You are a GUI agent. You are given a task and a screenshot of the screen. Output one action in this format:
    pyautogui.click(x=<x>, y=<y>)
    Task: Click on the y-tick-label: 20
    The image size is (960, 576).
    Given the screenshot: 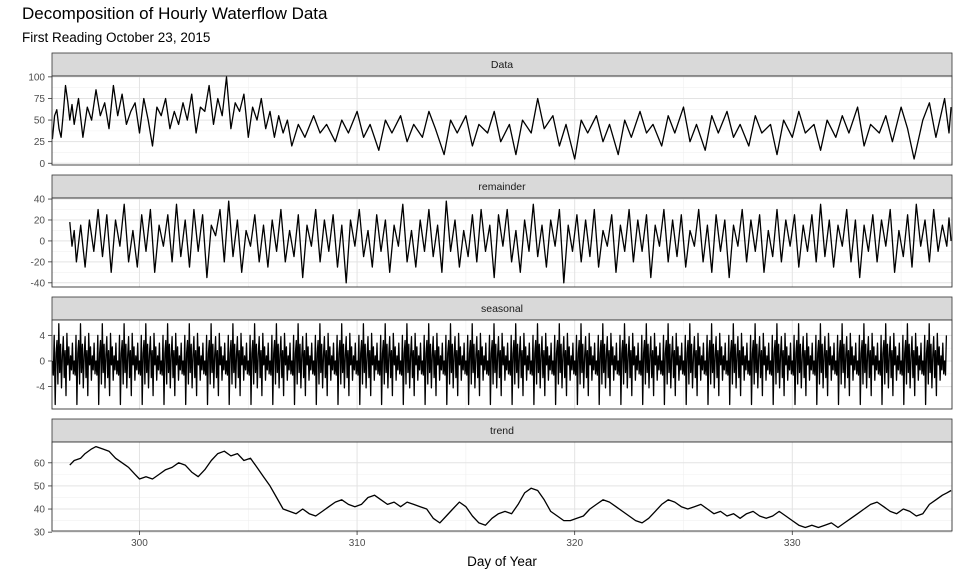 What is the action you would take?
    pyautogui.click(x=40, y=220)
    